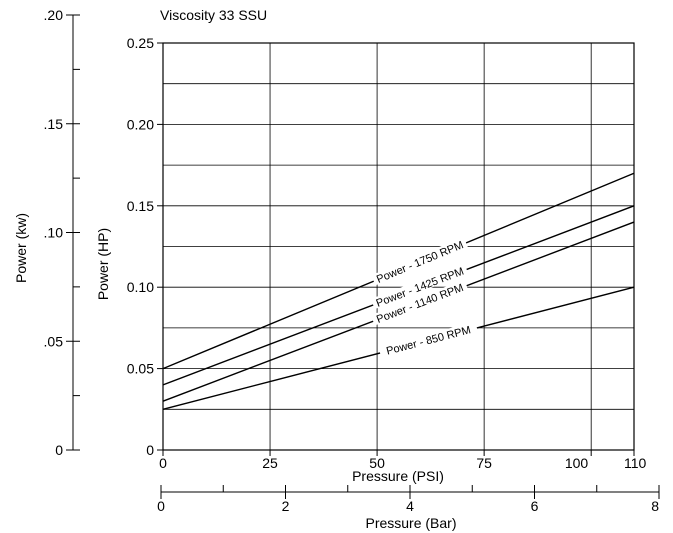  What do you see at coordinates (140, 43) in the screenshot?
I see `y-tick-label: 0.25` at bounding box center [140, 43].